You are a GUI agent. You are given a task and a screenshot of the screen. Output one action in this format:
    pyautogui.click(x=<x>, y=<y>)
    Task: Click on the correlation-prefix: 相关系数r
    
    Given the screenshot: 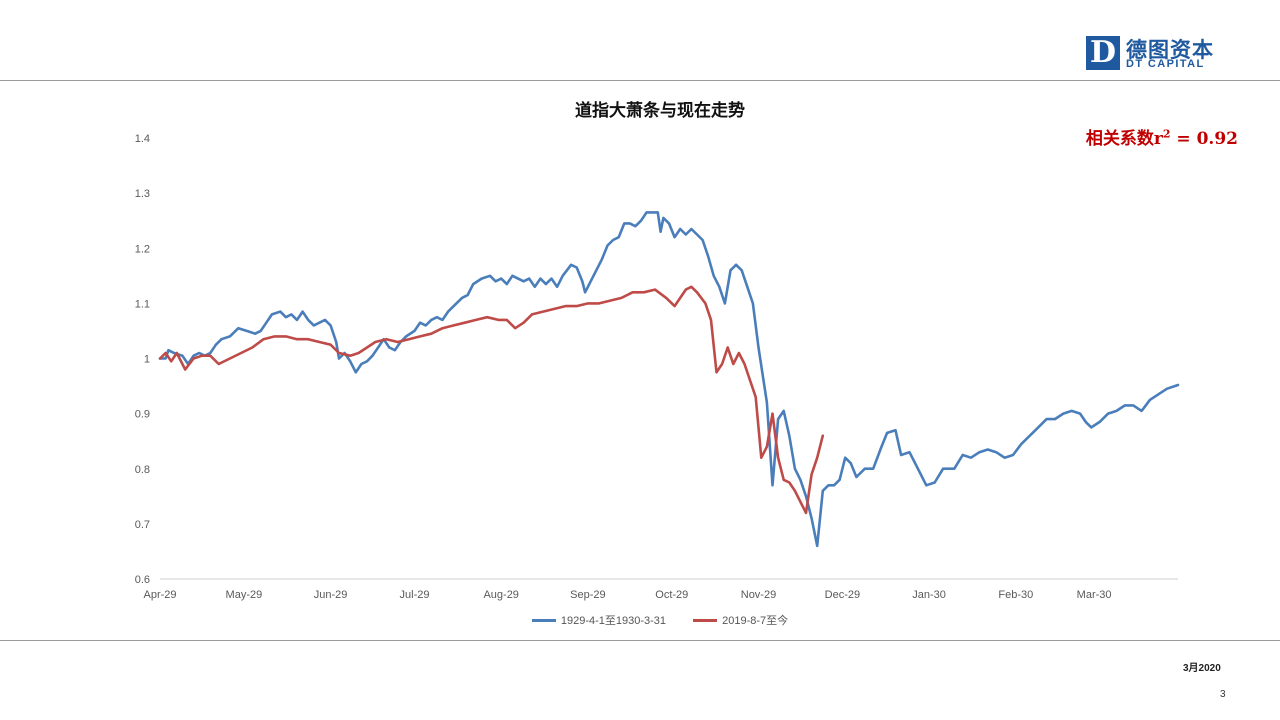 What is the action you would take?
    pyautogui.click(x=1124, y=139)
    